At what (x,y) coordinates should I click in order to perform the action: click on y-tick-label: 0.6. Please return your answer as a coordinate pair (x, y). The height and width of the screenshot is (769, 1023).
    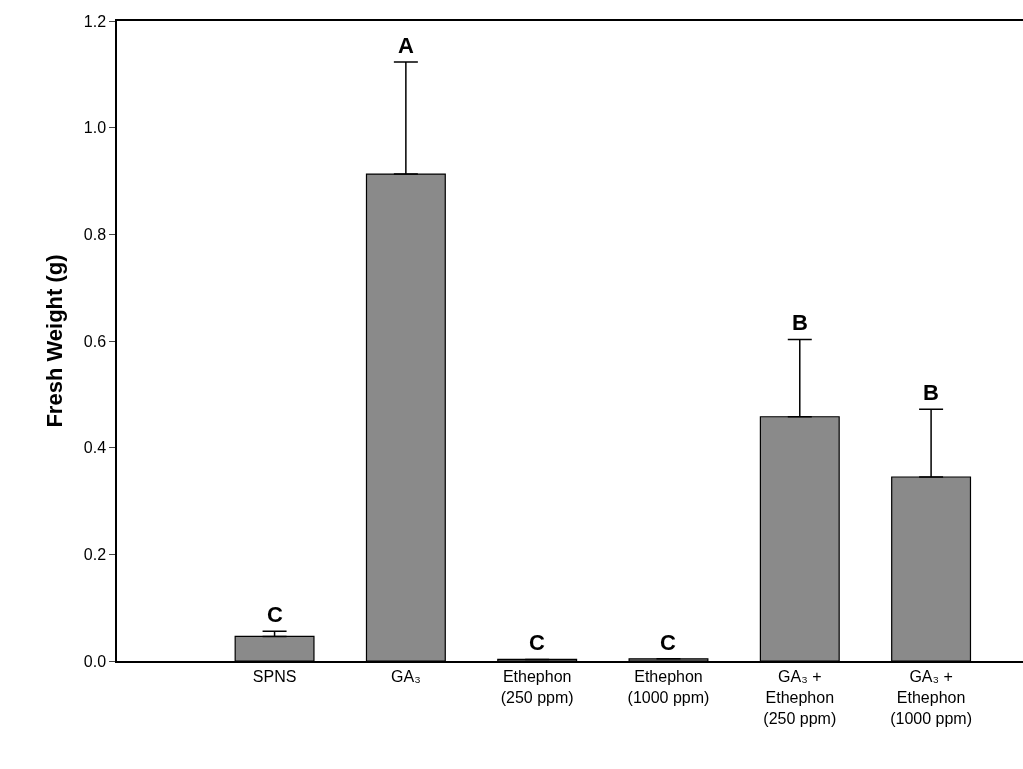
    Looking at the image, I should click on (95, 341).